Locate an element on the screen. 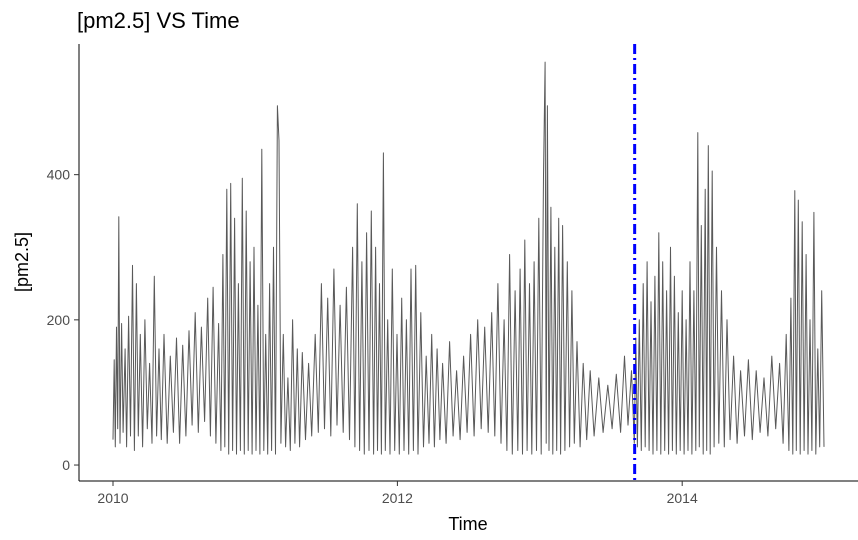 The width and height of the screenshot is (858, 540). chart-title: [pm2.5] VS Time is located at coordinates (158, 20).